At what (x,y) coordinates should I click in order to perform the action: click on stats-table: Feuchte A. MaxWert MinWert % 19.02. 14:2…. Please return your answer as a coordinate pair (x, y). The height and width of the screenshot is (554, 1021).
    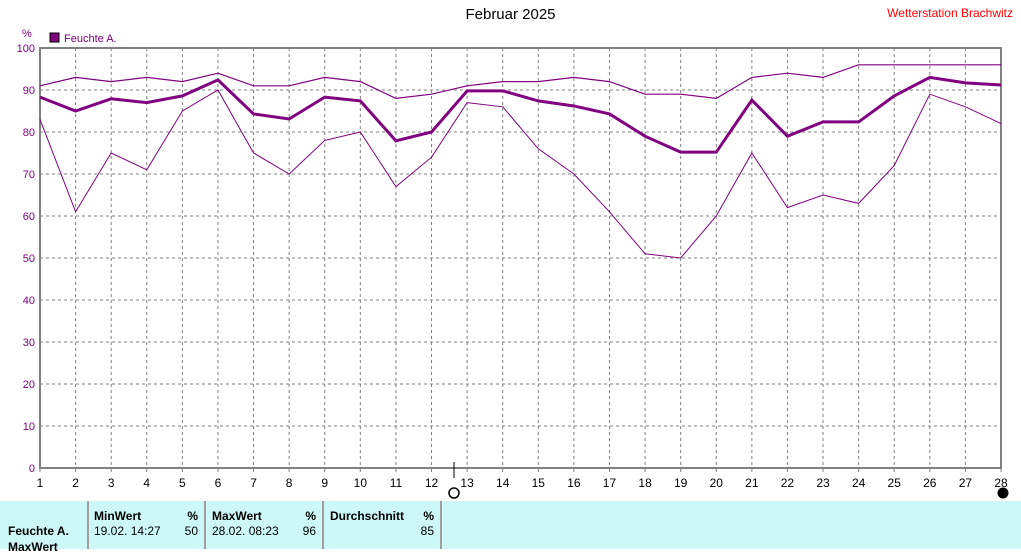
    Looking at the image, I should click on (510, 527).